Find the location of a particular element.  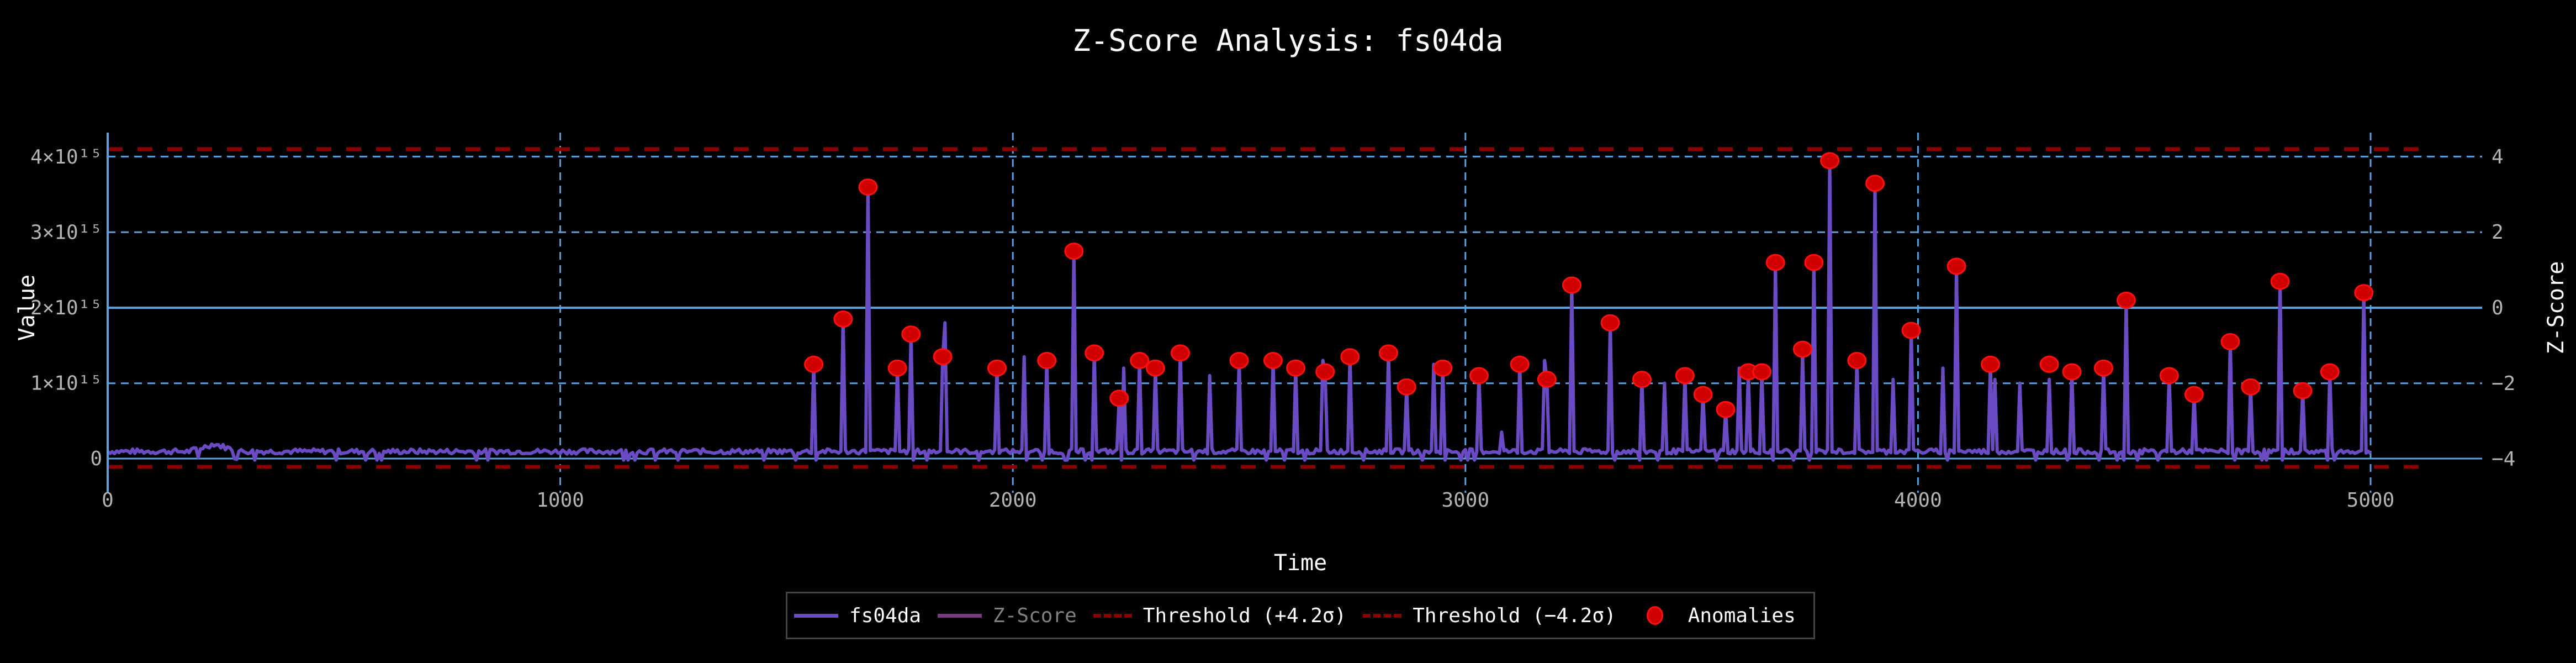

legend-item: Anomalies is located at coordinates (1715, 615).